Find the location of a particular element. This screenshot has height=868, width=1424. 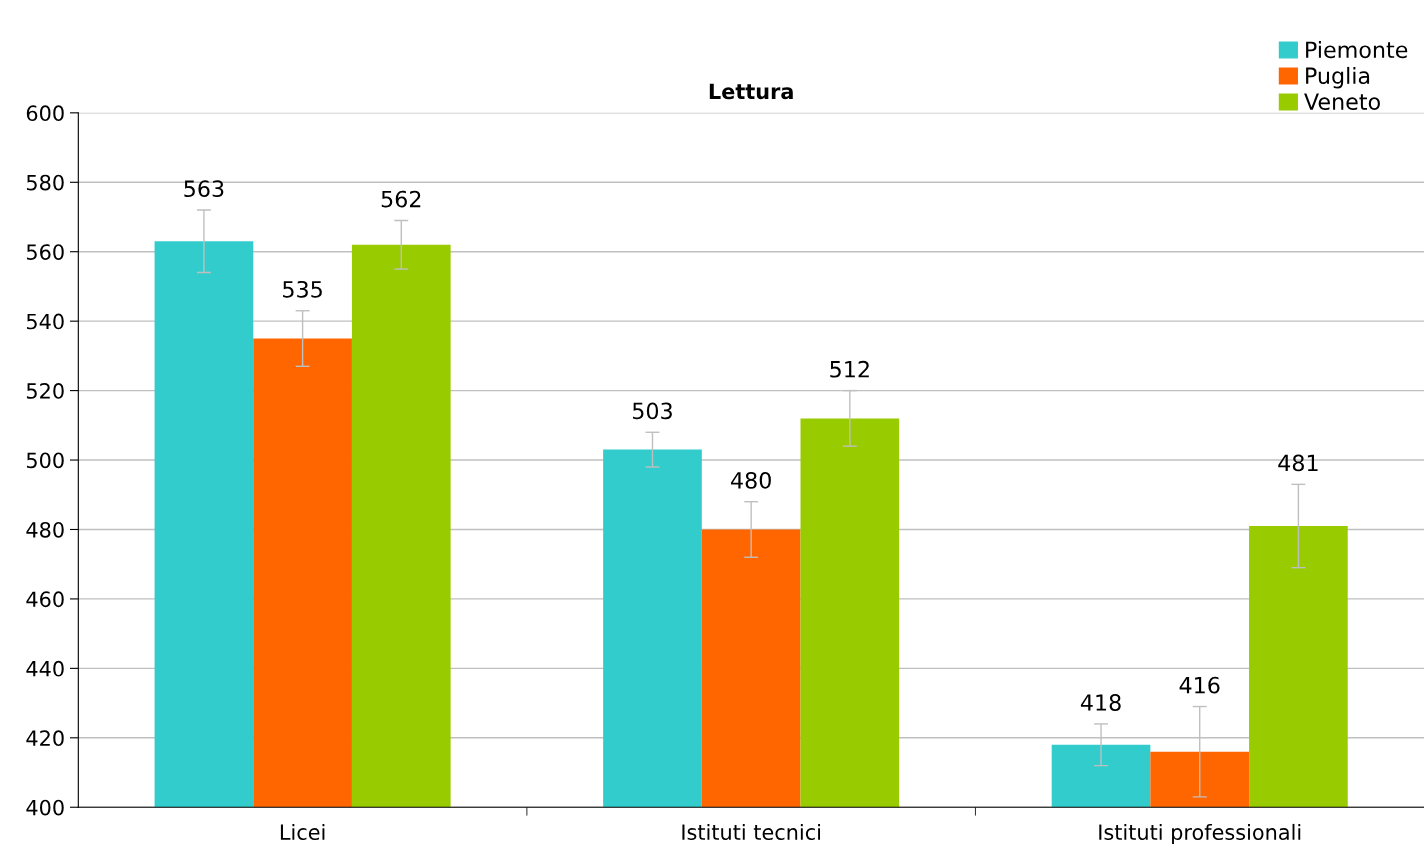

x-tick-label: Licei is located at coordinates (302, 832).